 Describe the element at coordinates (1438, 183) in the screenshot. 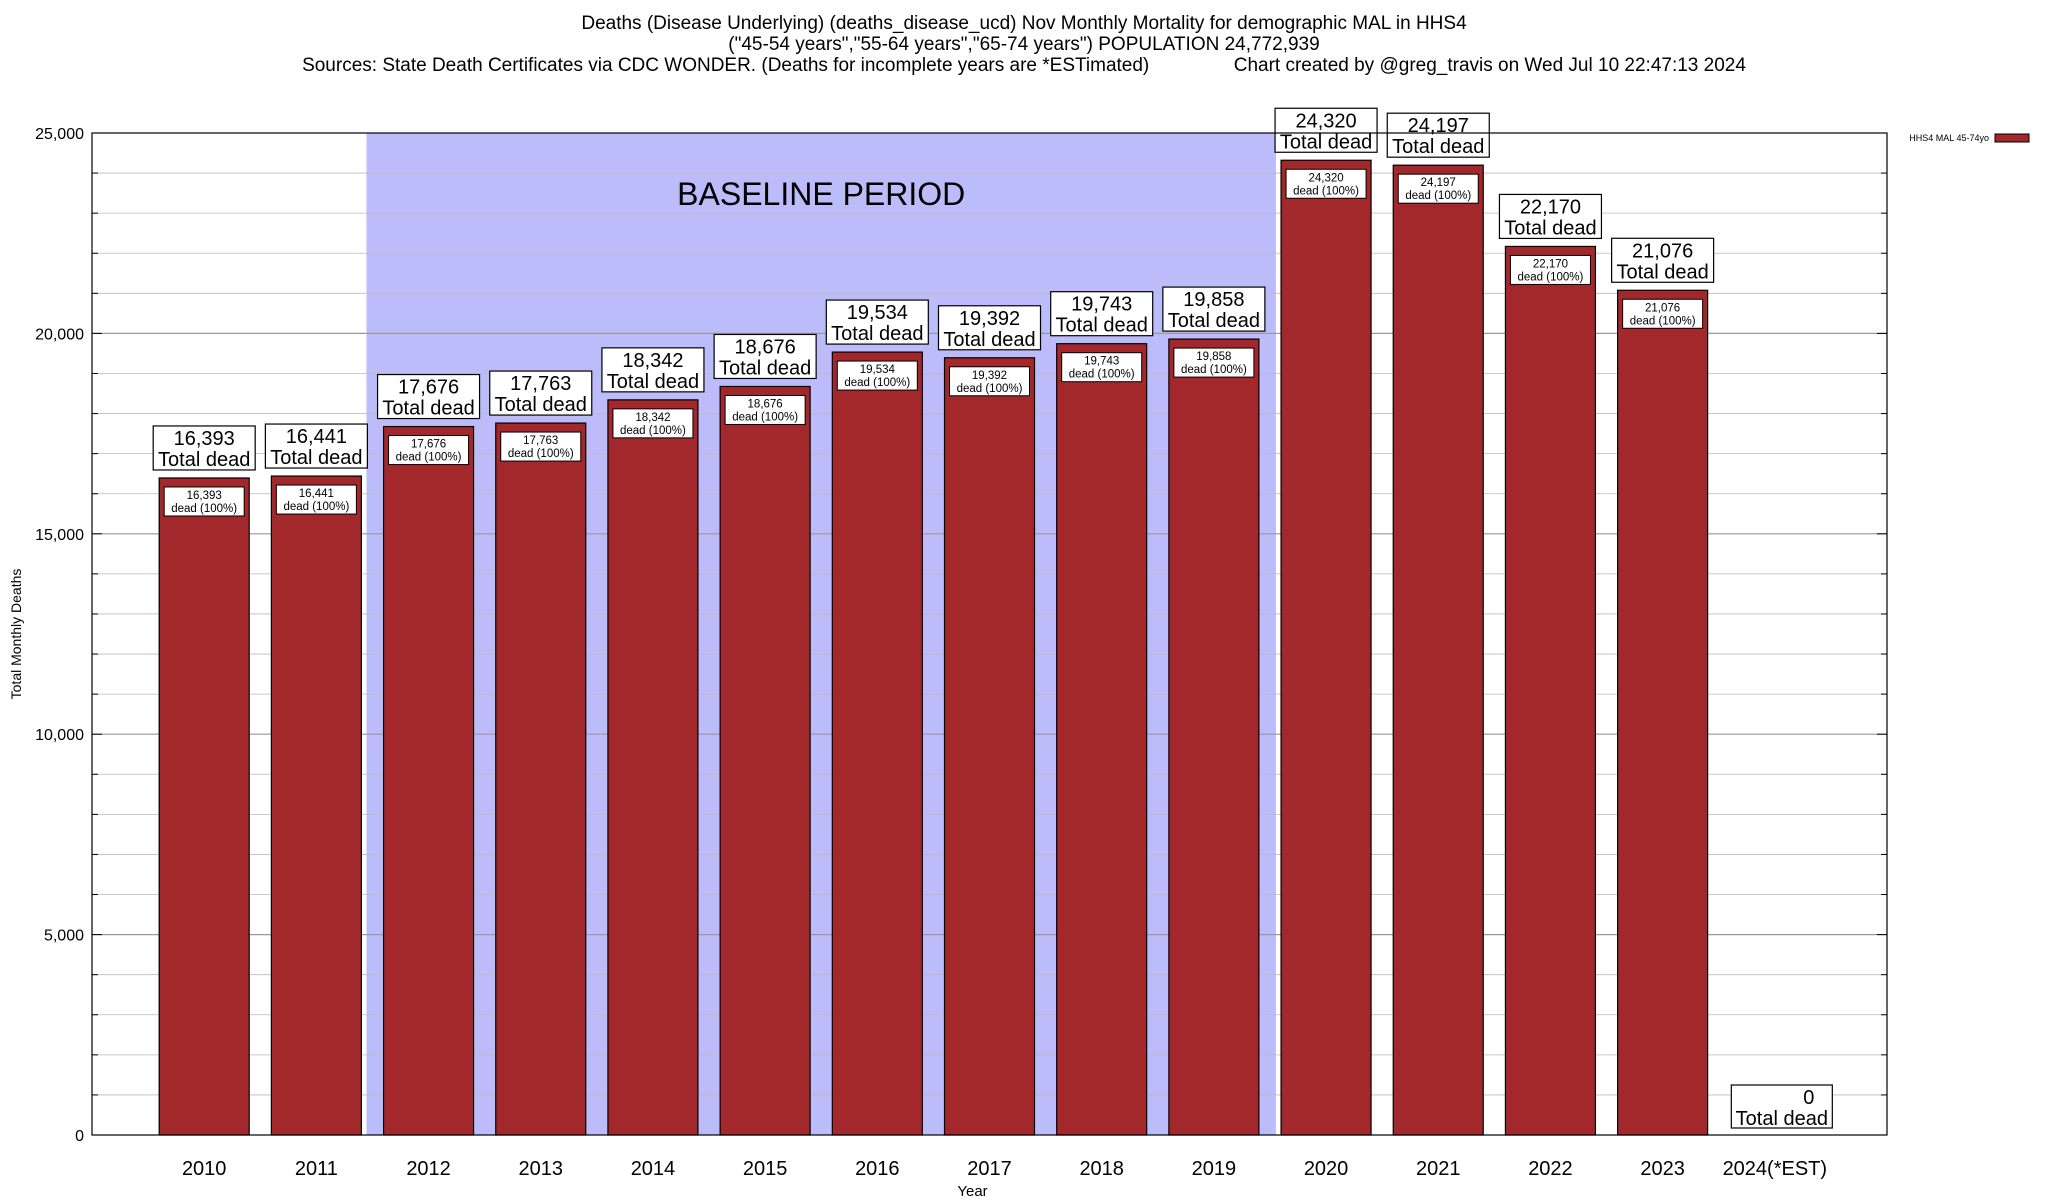

I see `inner-value-label: 24,197` at that location.